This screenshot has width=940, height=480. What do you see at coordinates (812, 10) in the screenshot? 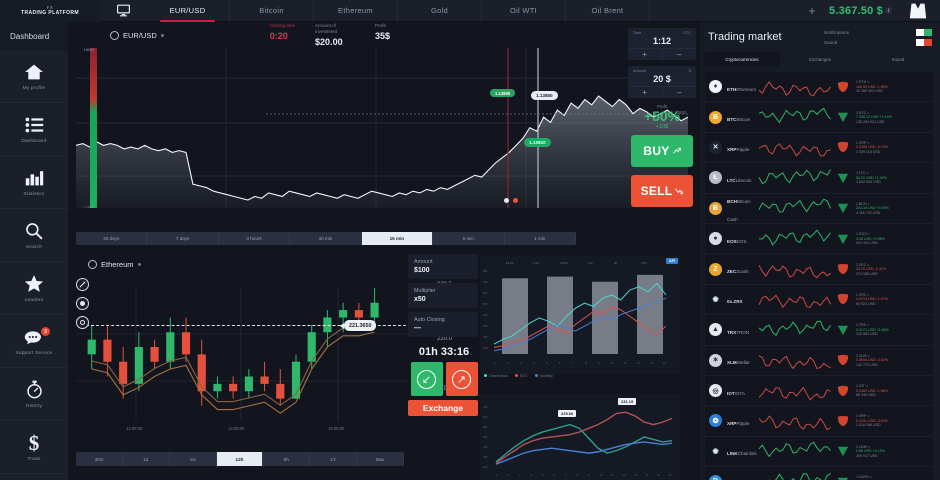
I see `add-instrument-icon: +` at bounding box center [812, 10].